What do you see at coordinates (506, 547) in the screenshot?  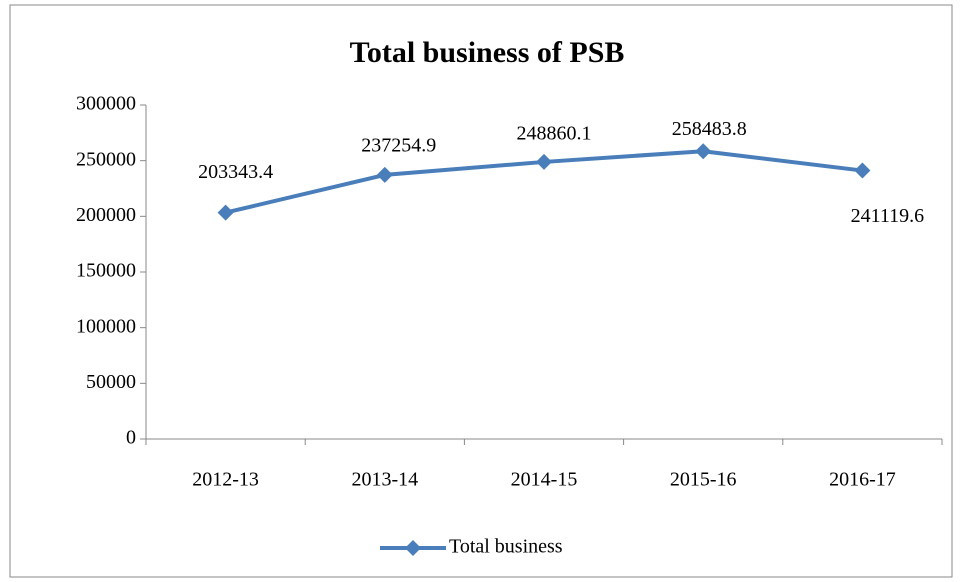 I see `legend-label: Total business` at bounding box center [506, 547].